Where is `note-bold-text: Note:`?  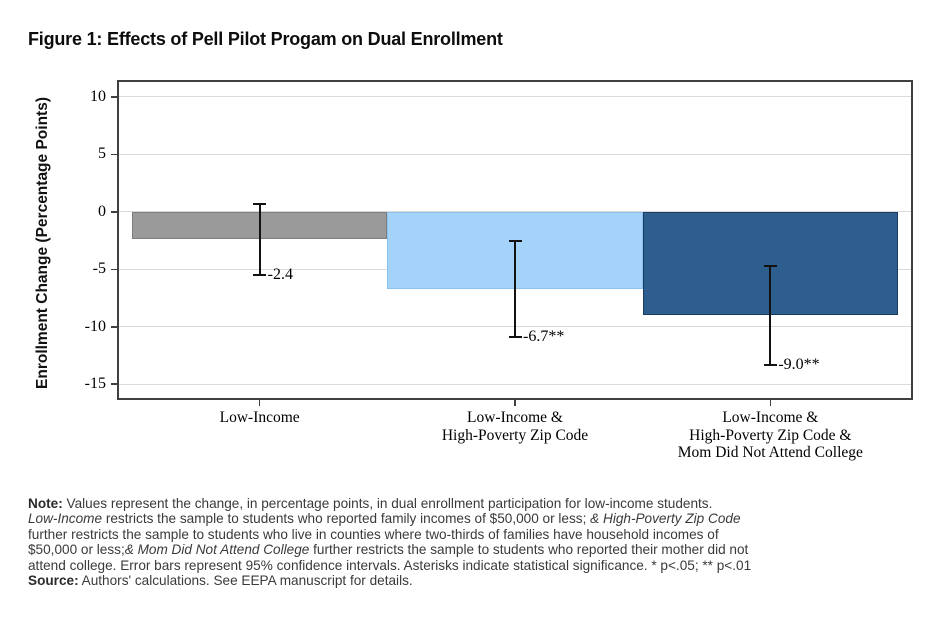 note-bold-text: Note: is located at coordinates (45, 503).